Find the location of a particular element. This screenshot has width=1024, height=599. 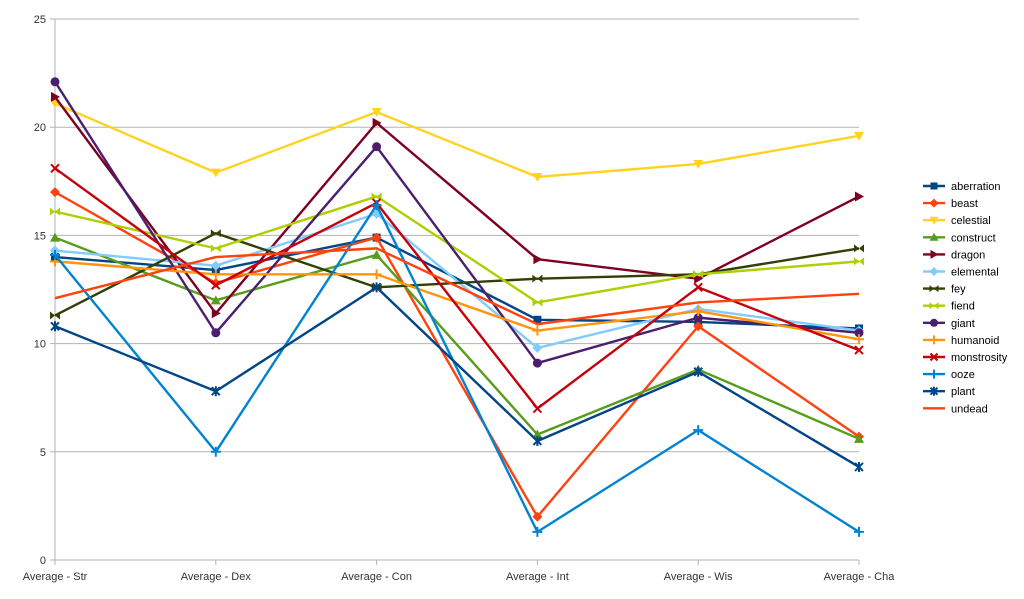

legend-item: undead is located at coordinates (955, 409).